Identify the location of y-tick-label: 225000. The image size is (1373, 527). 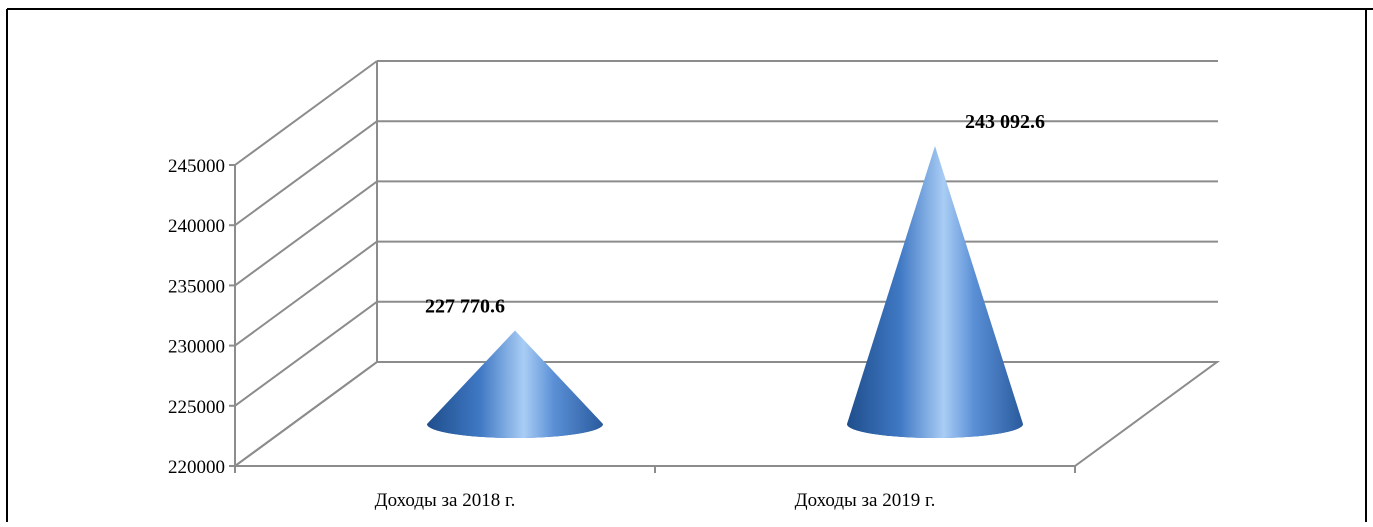
(196, 407).